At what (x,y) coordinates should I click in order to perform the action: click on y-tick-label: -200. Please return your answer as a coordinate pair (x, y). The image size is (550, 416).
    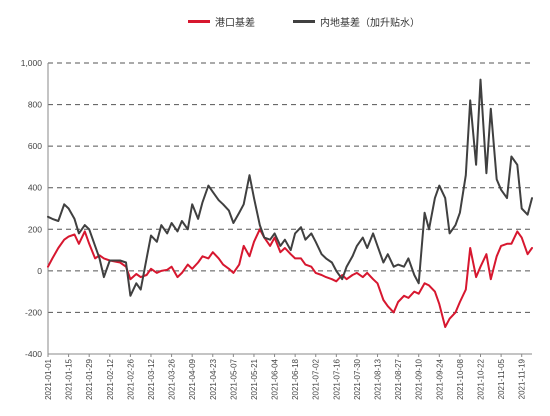
    Looking at the image, I should click on (33, 312).